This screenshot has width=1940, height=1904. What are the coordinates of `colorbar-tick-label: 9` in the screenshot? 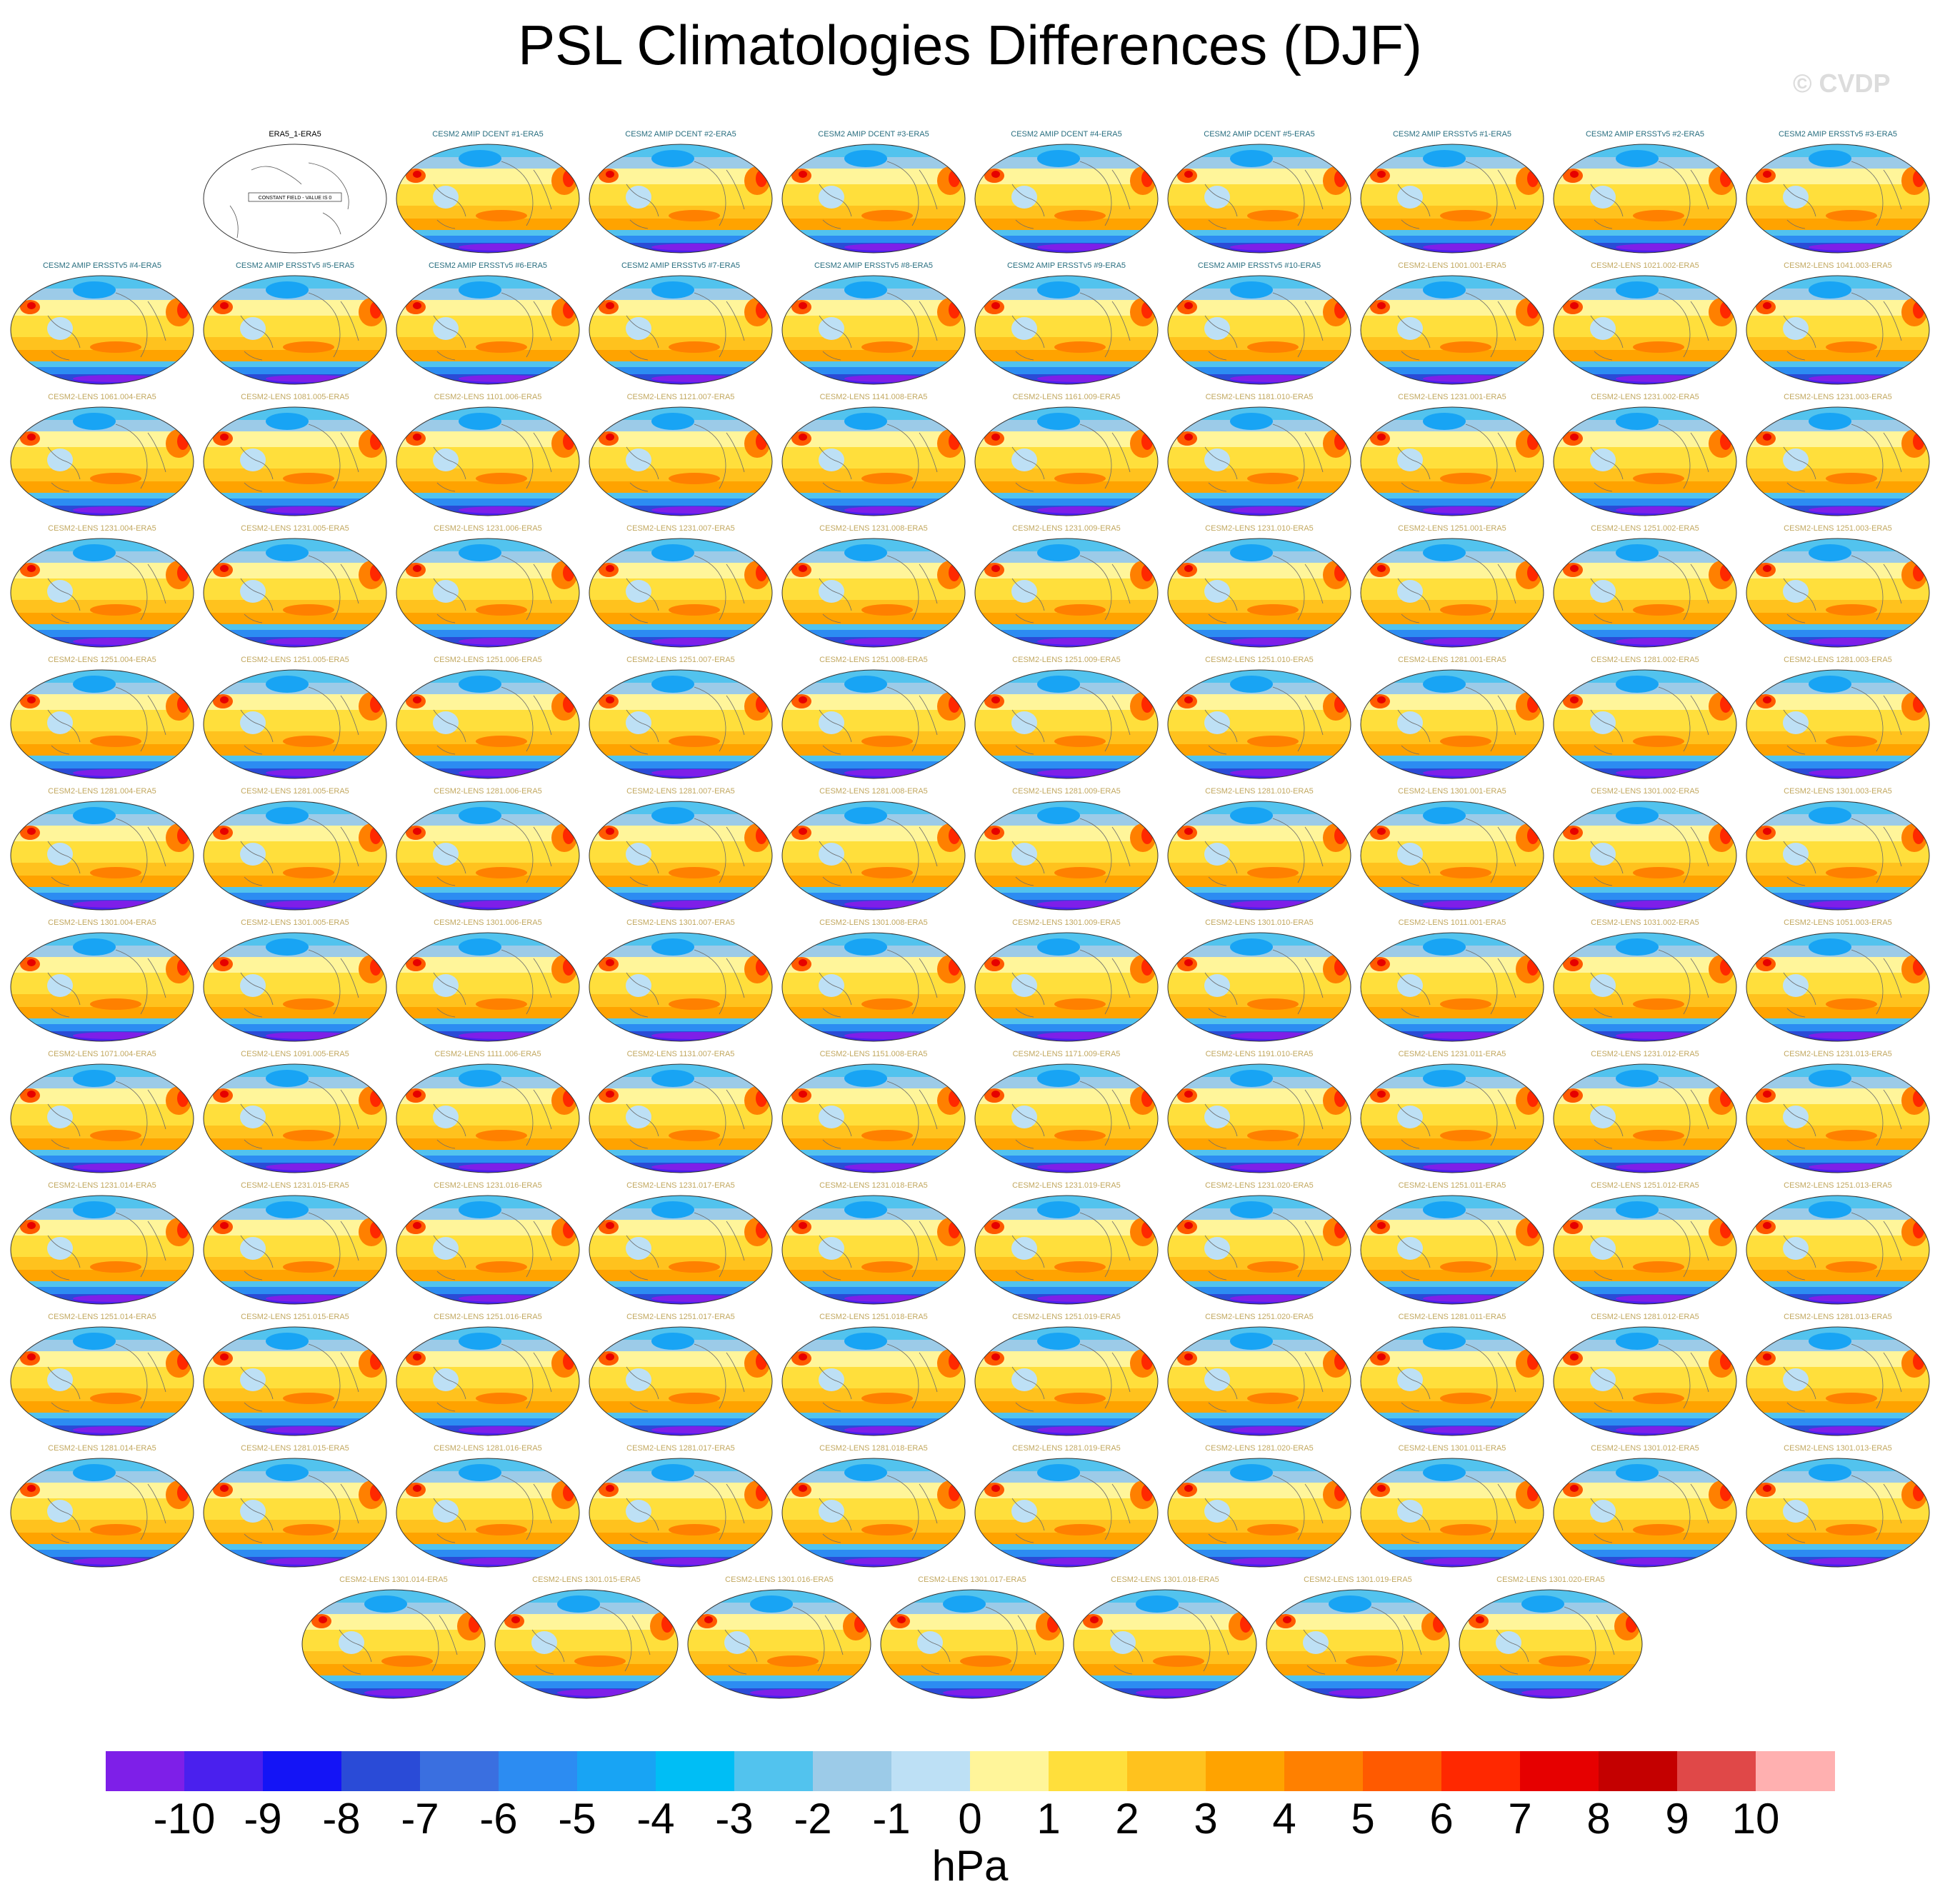 It's located at (1677, 1819).